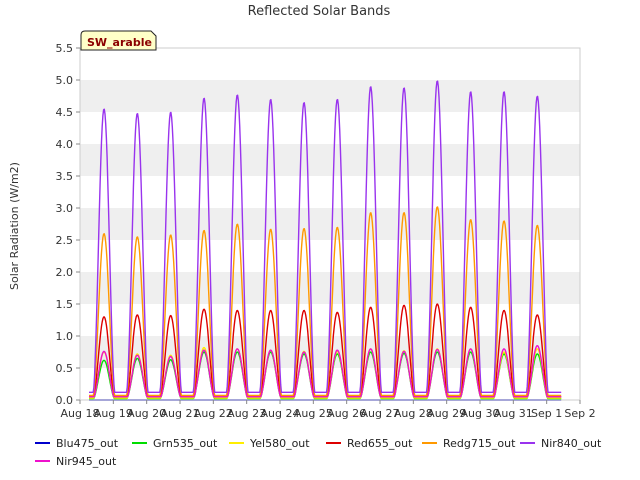 Image resolution: width=640 pixels, height=480 pixels. I want to click on y-axis-label: Solar Radiation (W/m2), so click(14, 226).